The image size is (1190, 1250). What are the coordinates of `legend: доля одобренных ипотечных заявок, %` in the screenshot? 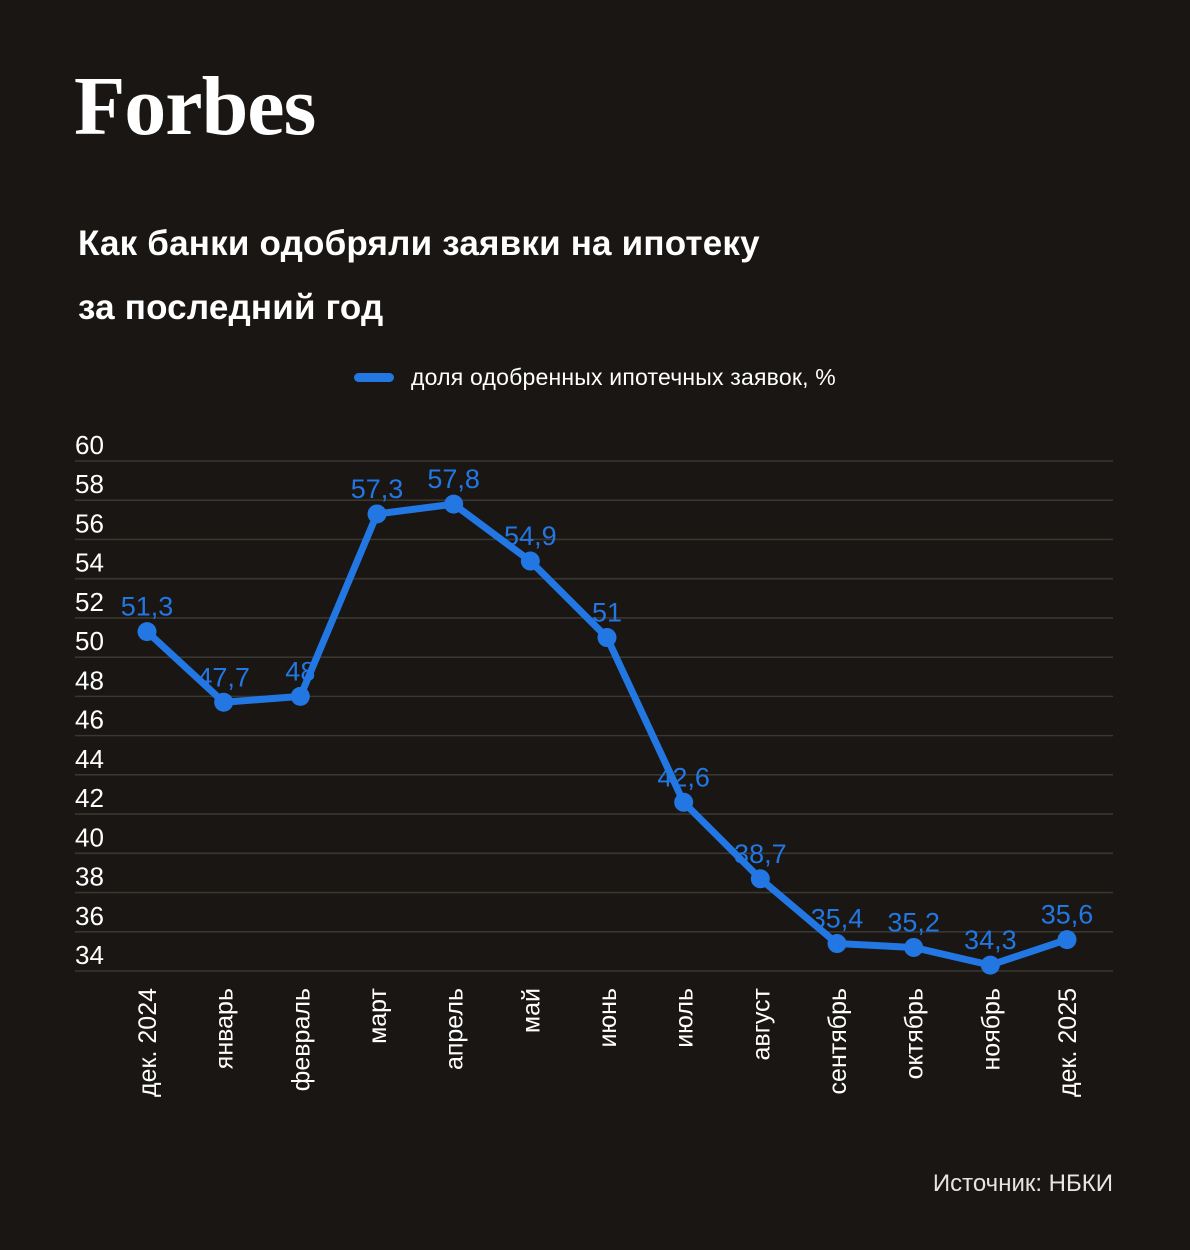 It's located at (595, 377).